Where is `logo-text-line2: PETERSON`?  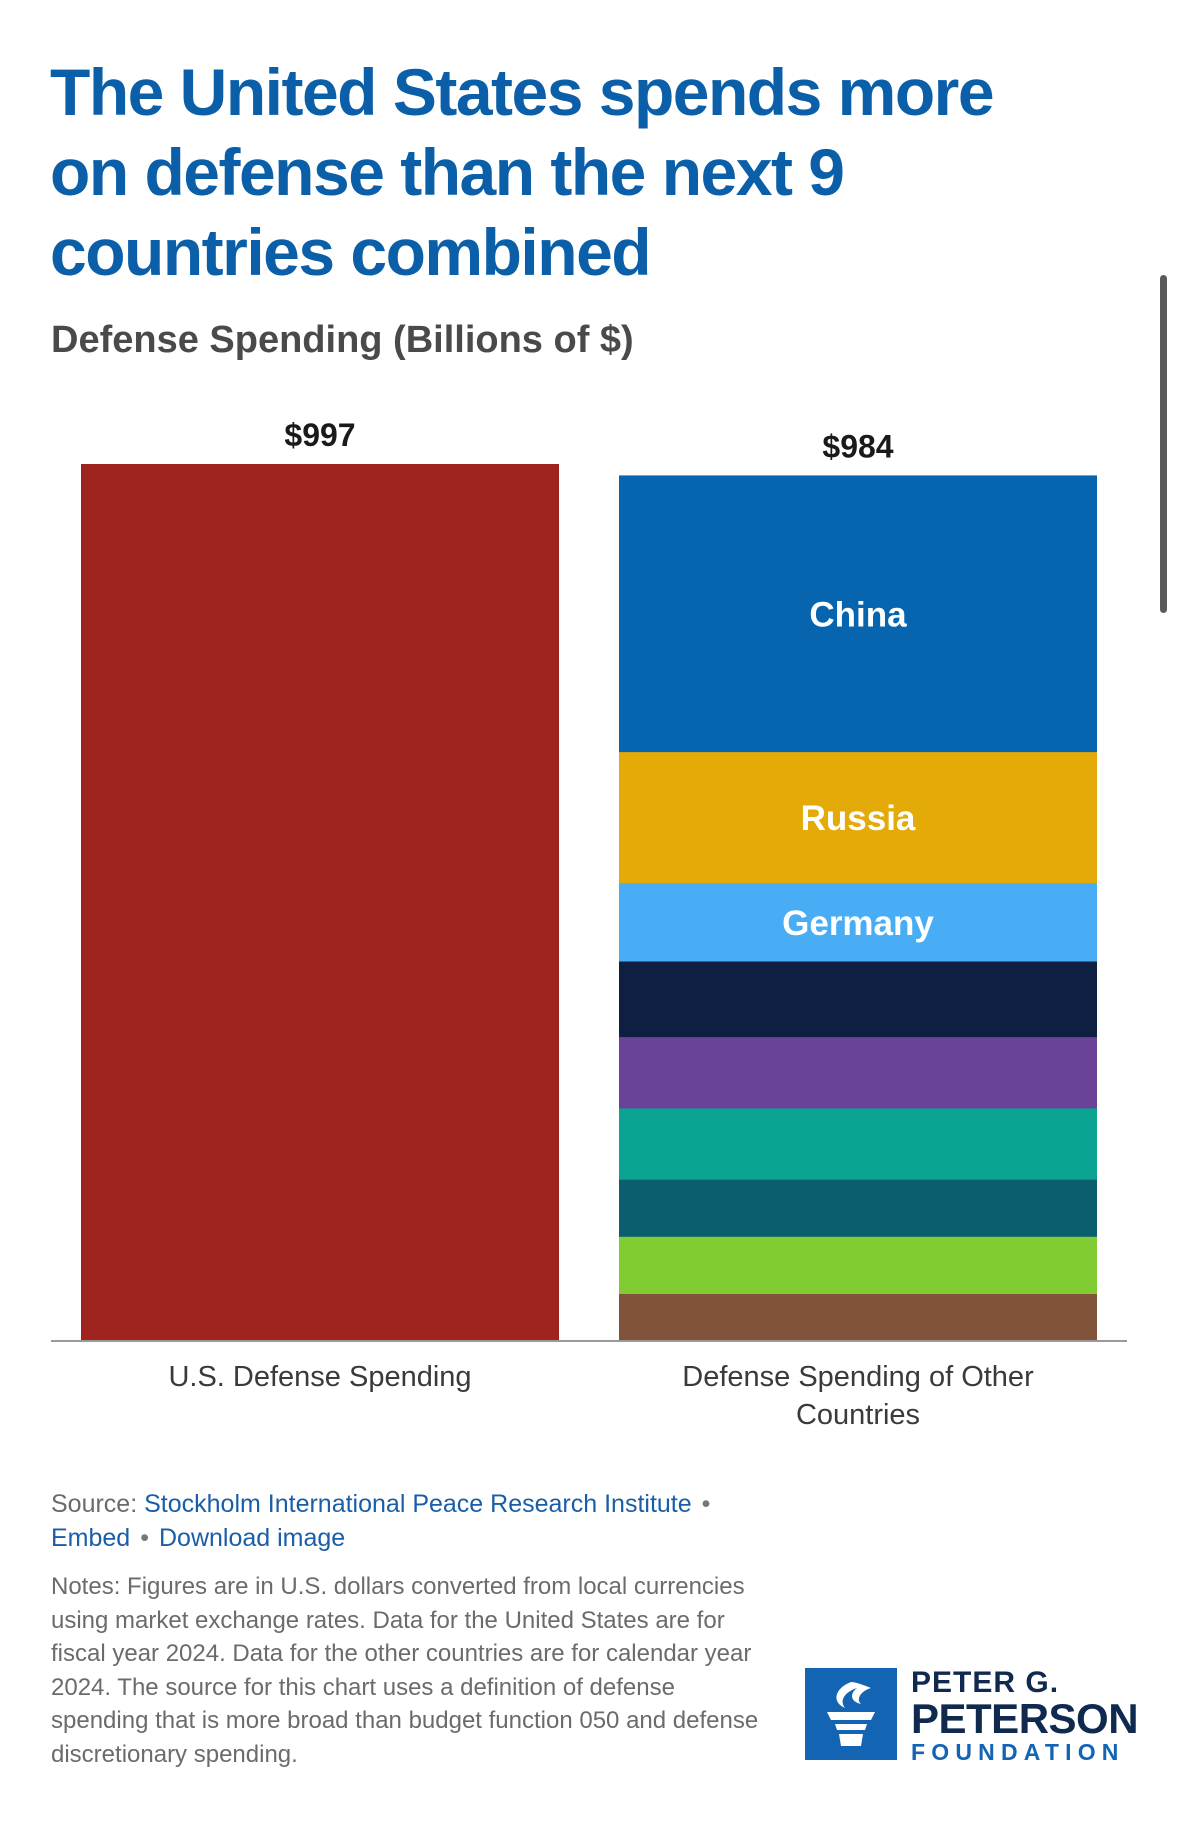
logo-text-line2: PETERSON is located at coordinates (1025, 1718).